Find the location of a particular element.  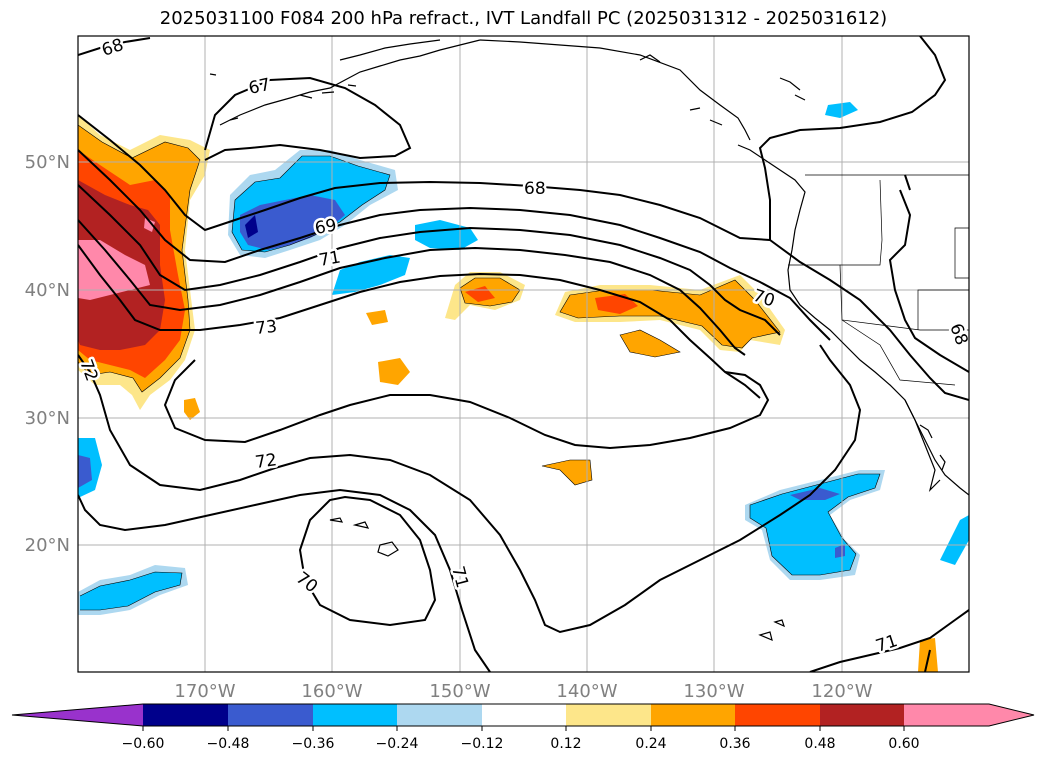

colorbar-extend-max is located at coordinates (1011, 715).